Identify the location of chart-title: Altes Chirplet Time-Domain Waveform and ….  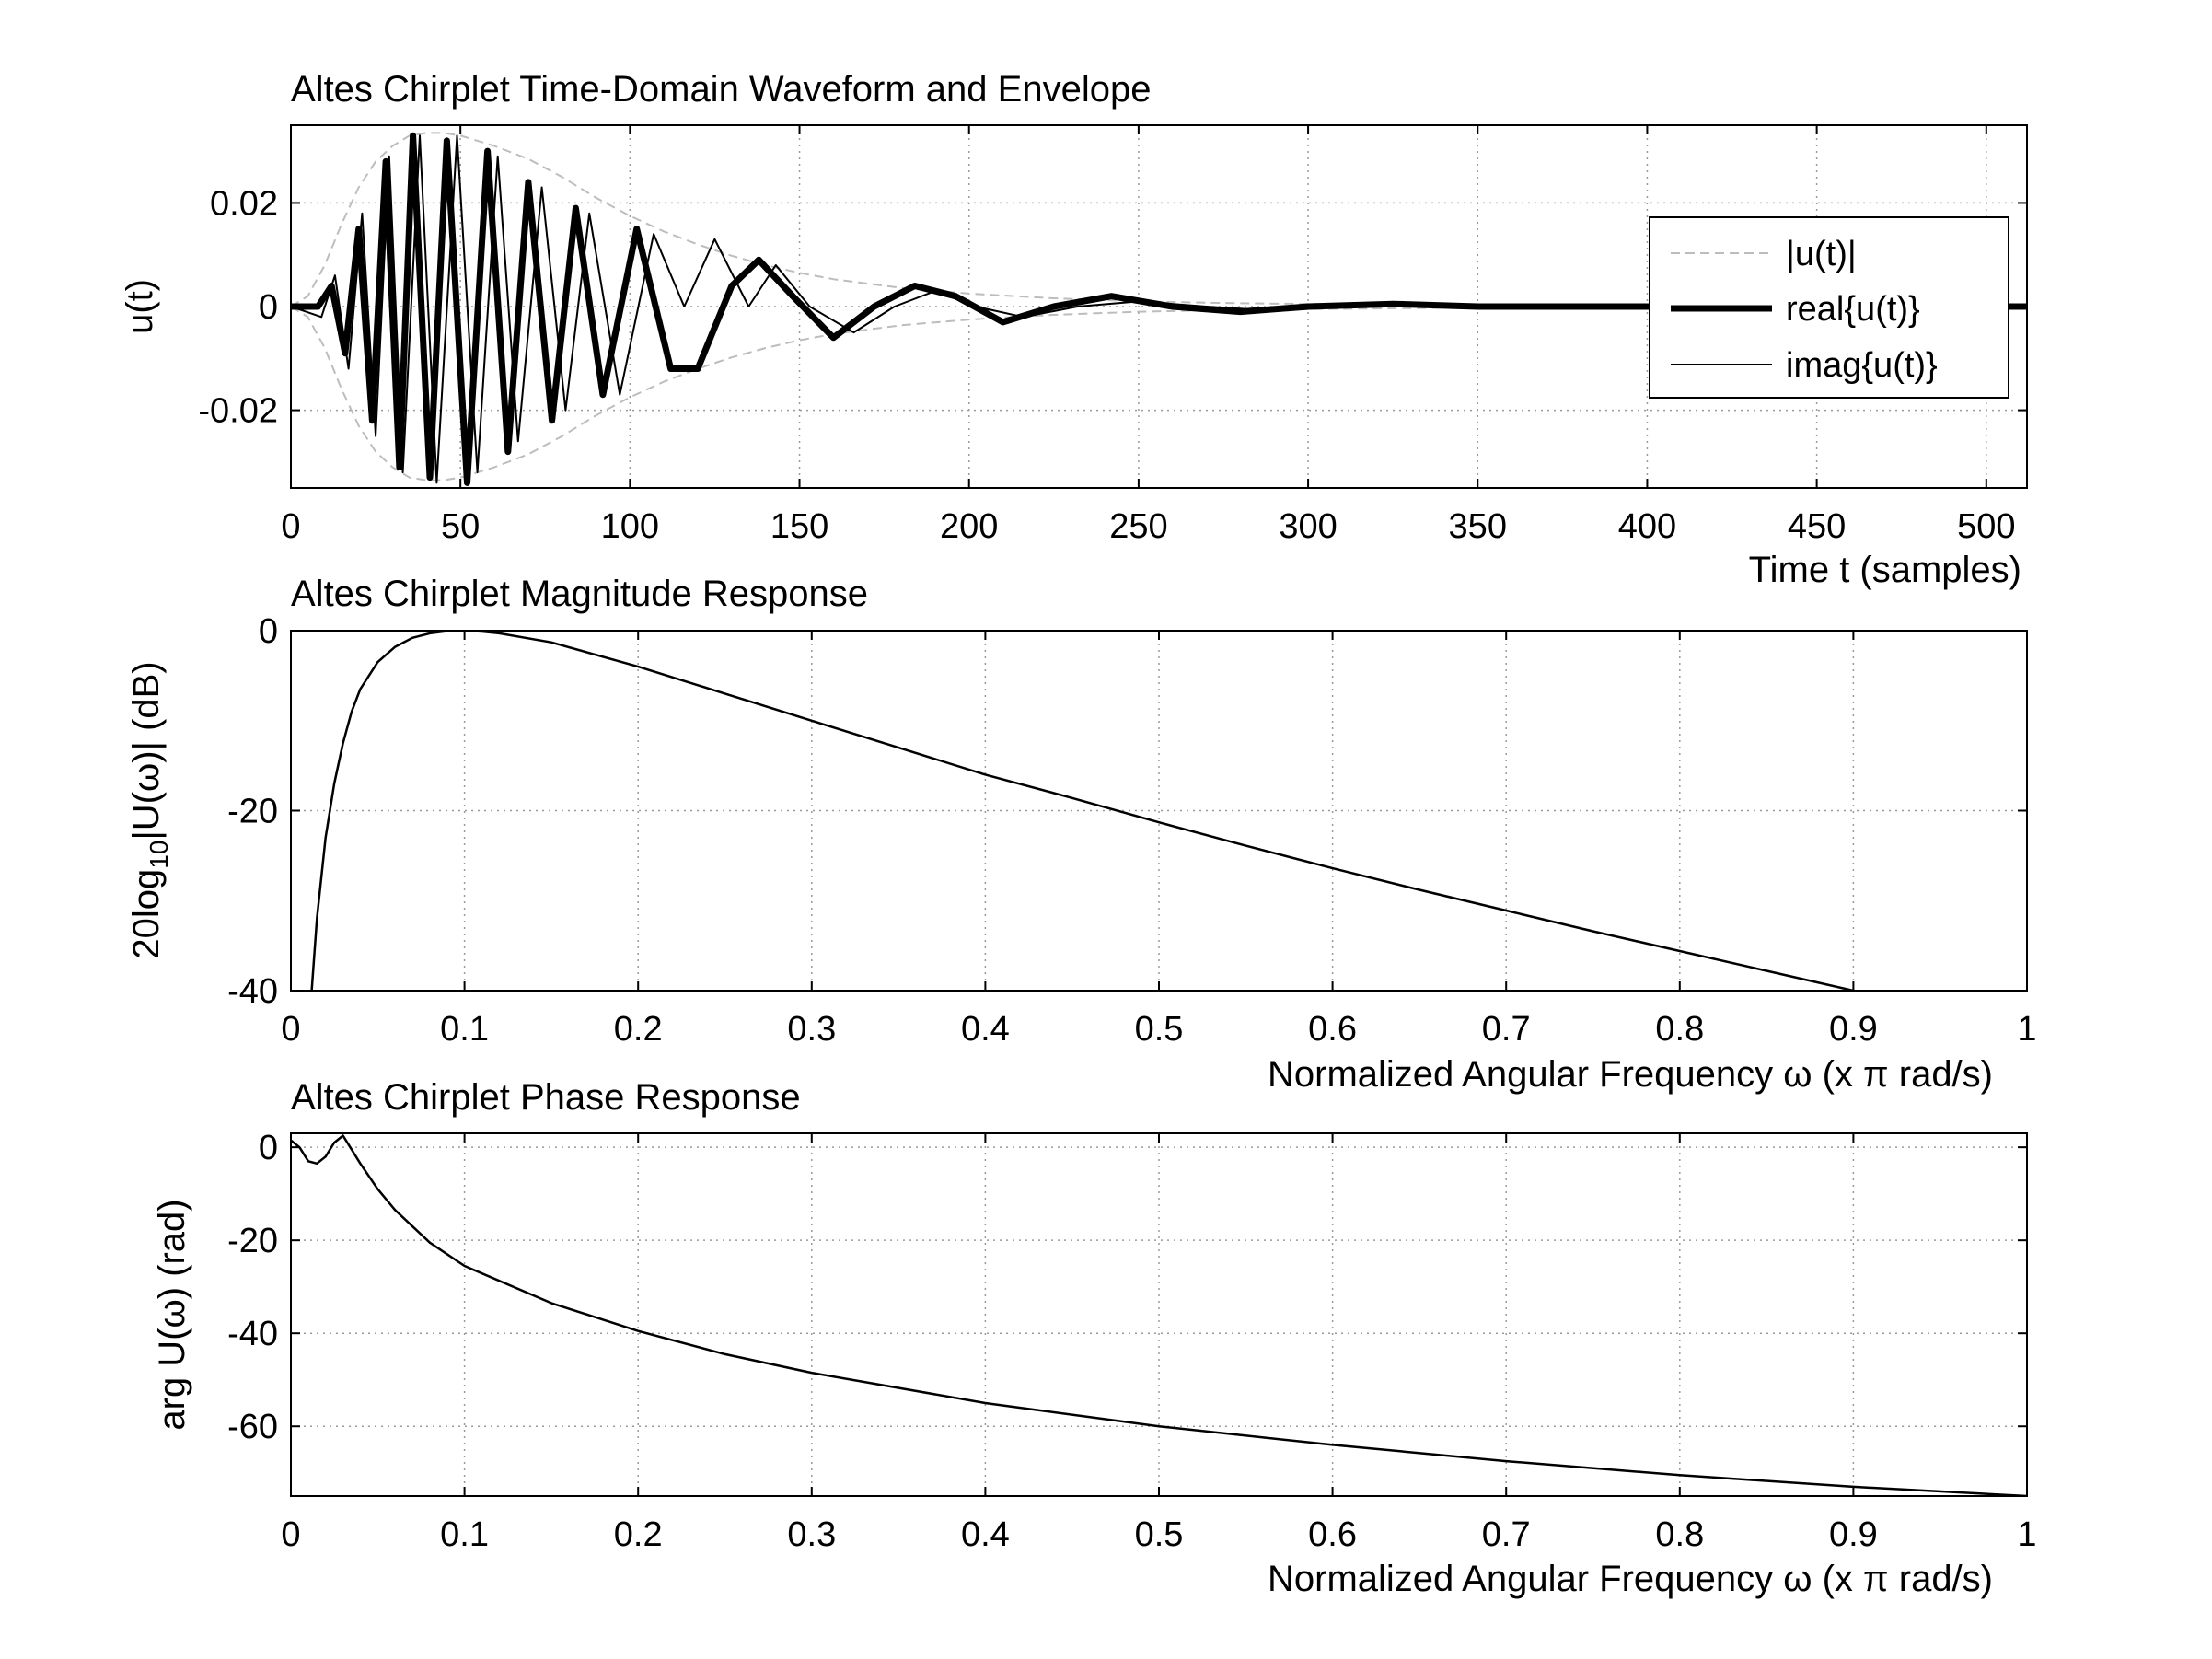
(721, 89).